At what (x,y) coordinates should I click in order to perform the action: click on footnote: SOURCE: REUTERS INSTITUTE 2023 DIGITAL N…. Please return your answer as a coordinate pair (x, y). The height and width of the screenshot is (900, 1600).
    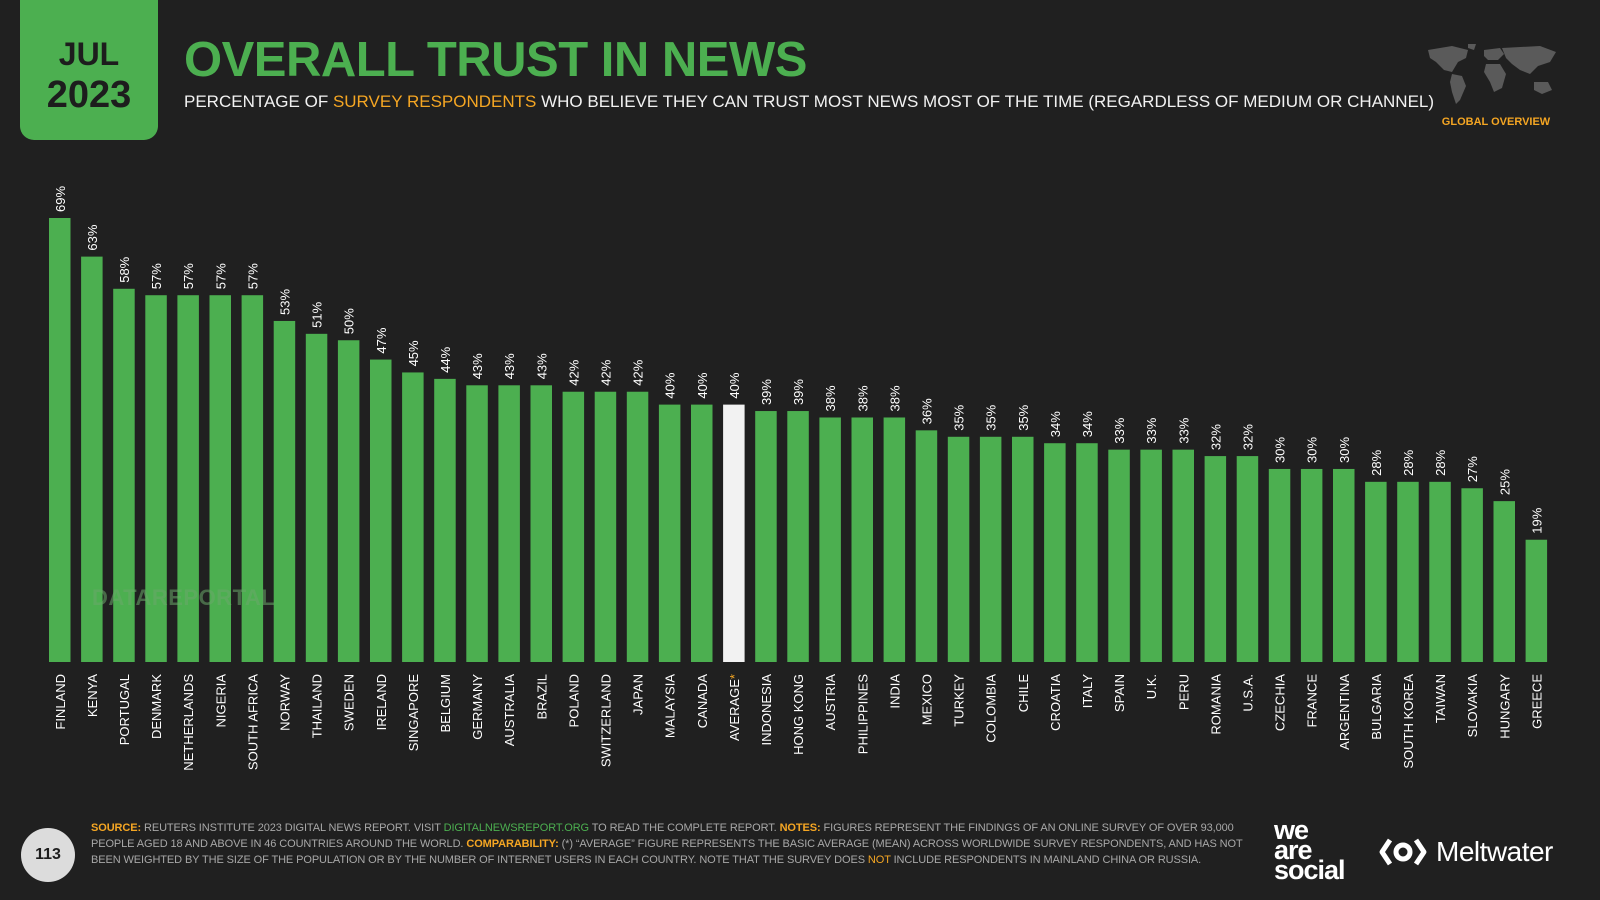
    Looking at the image, I should click on (671, 844).